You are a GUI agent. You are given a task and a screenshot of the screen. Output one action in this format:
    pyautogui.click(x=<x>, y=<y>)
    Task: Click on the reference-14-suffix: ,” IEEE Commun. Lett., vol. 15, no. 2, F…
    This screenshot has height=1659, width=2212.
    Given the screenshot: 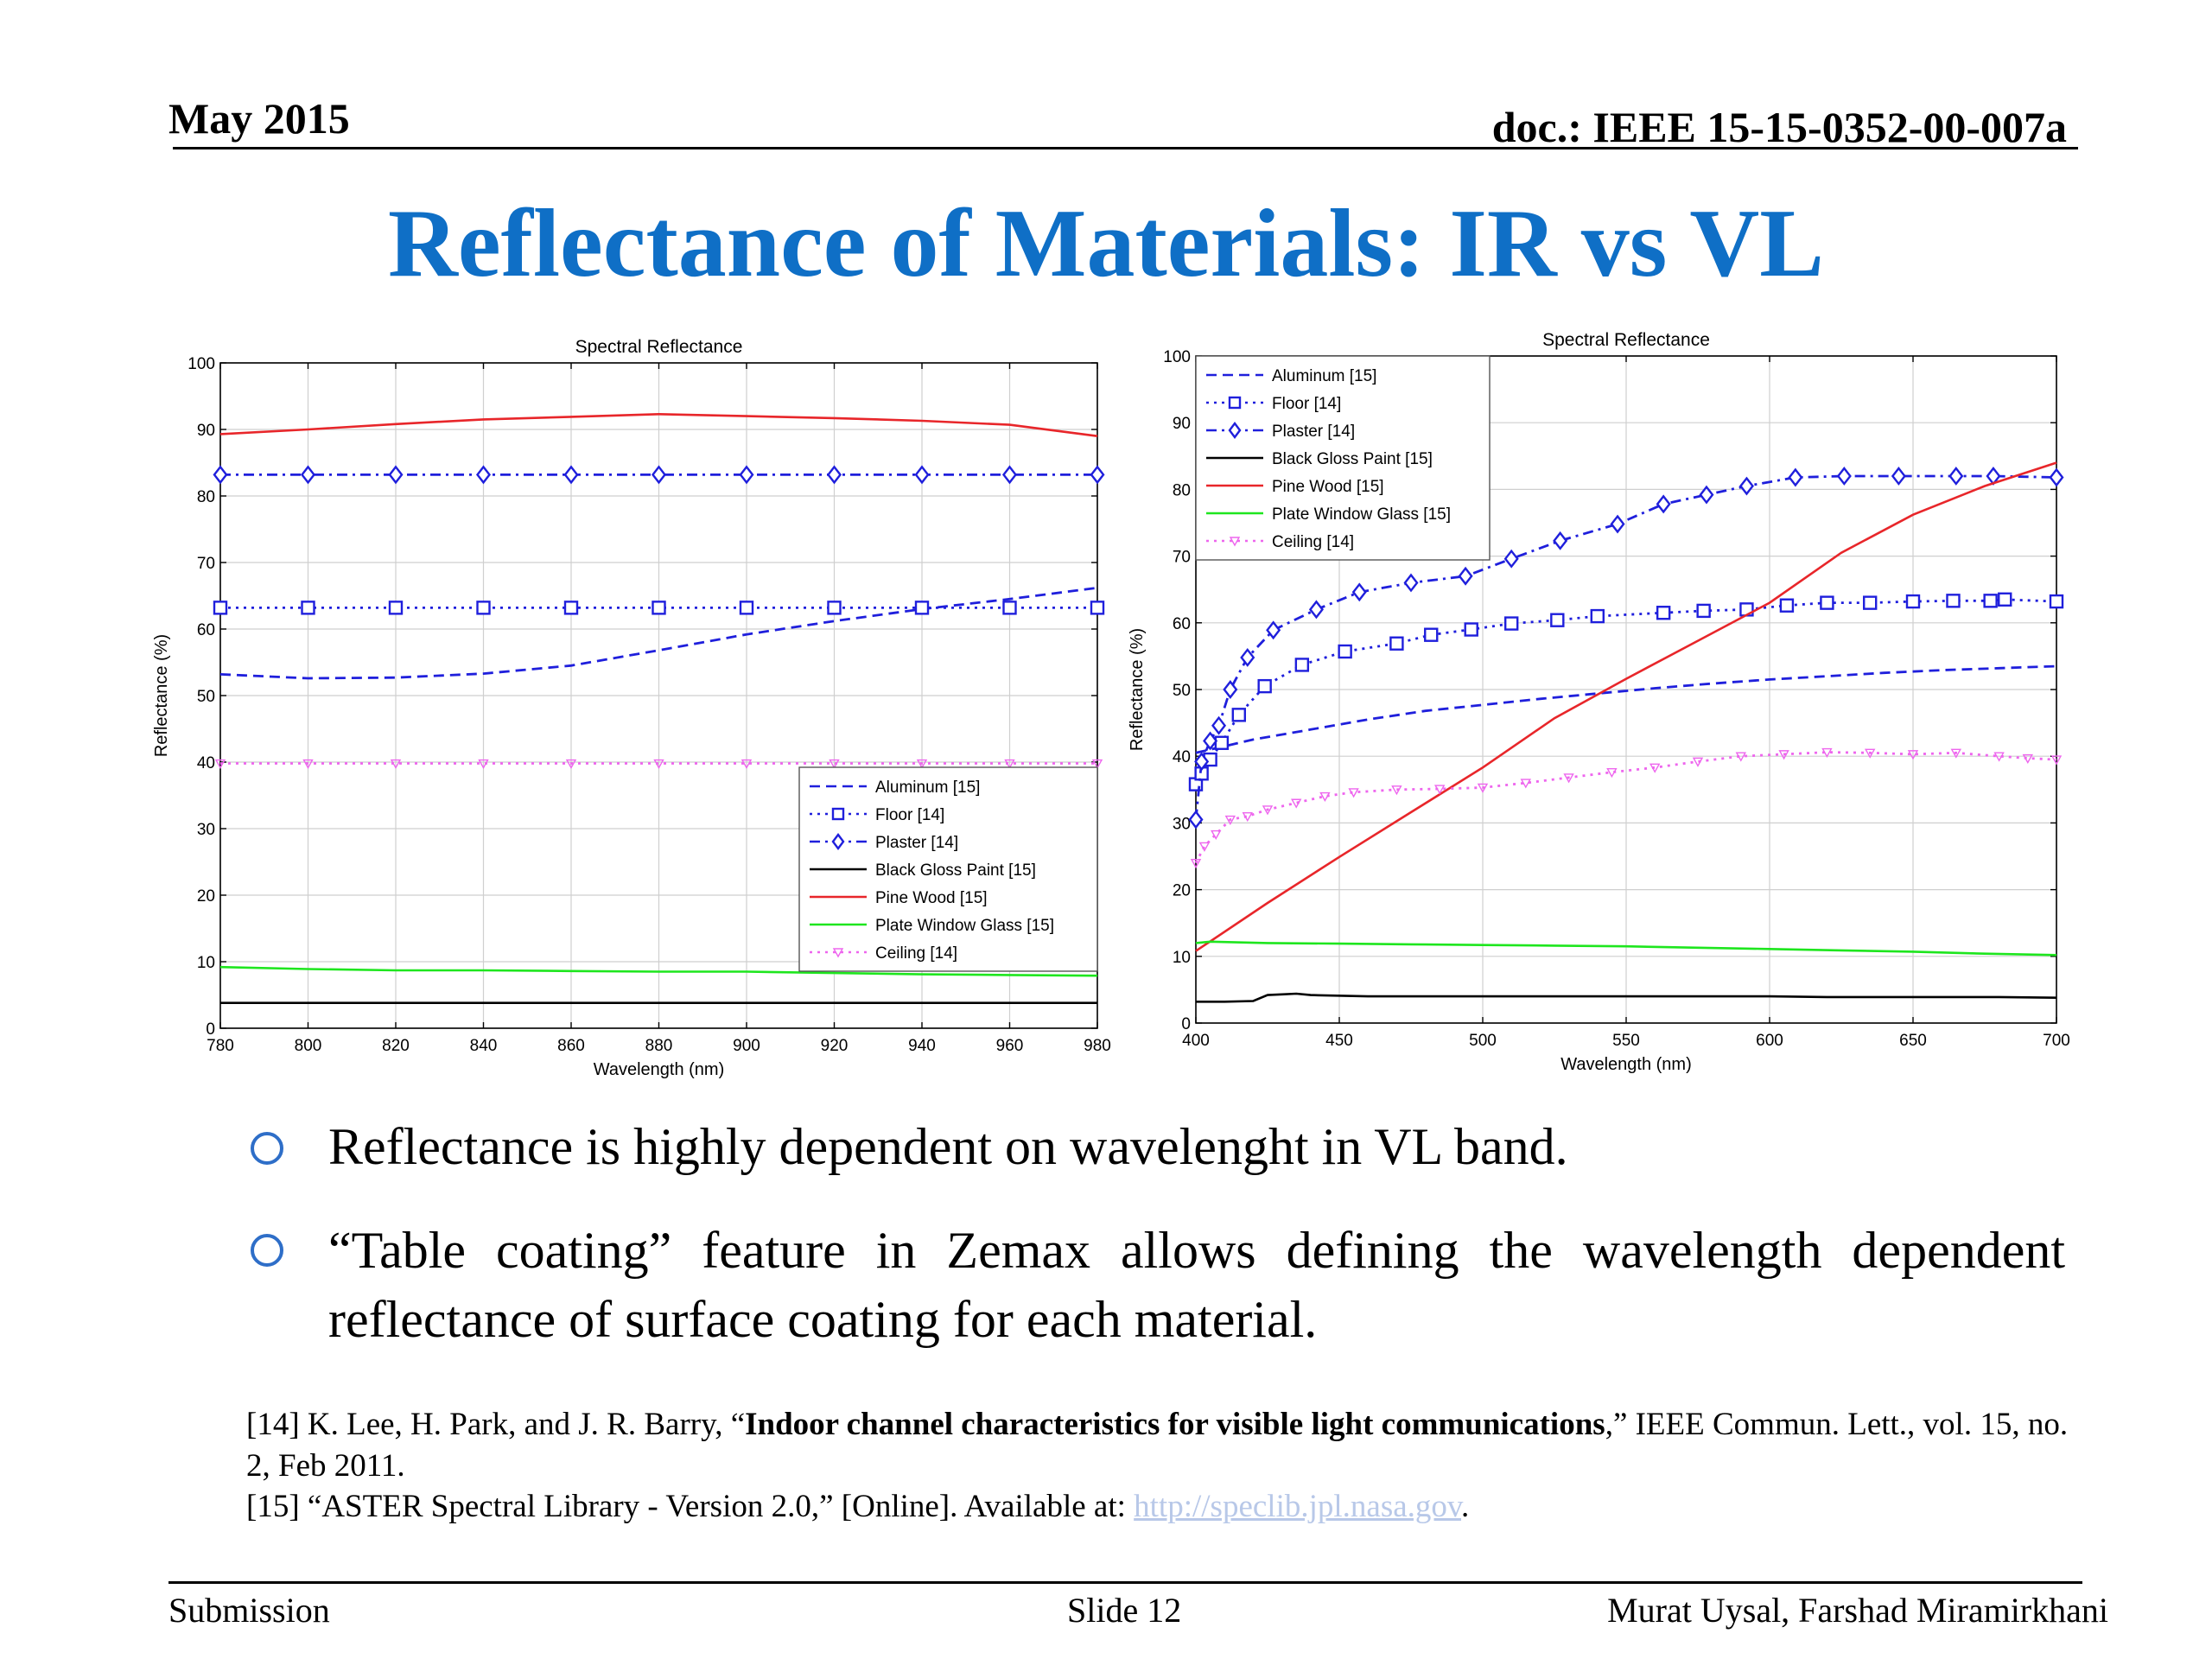 What is the action you would take?
    pyautogui.click(x=1157, y=1445)
    